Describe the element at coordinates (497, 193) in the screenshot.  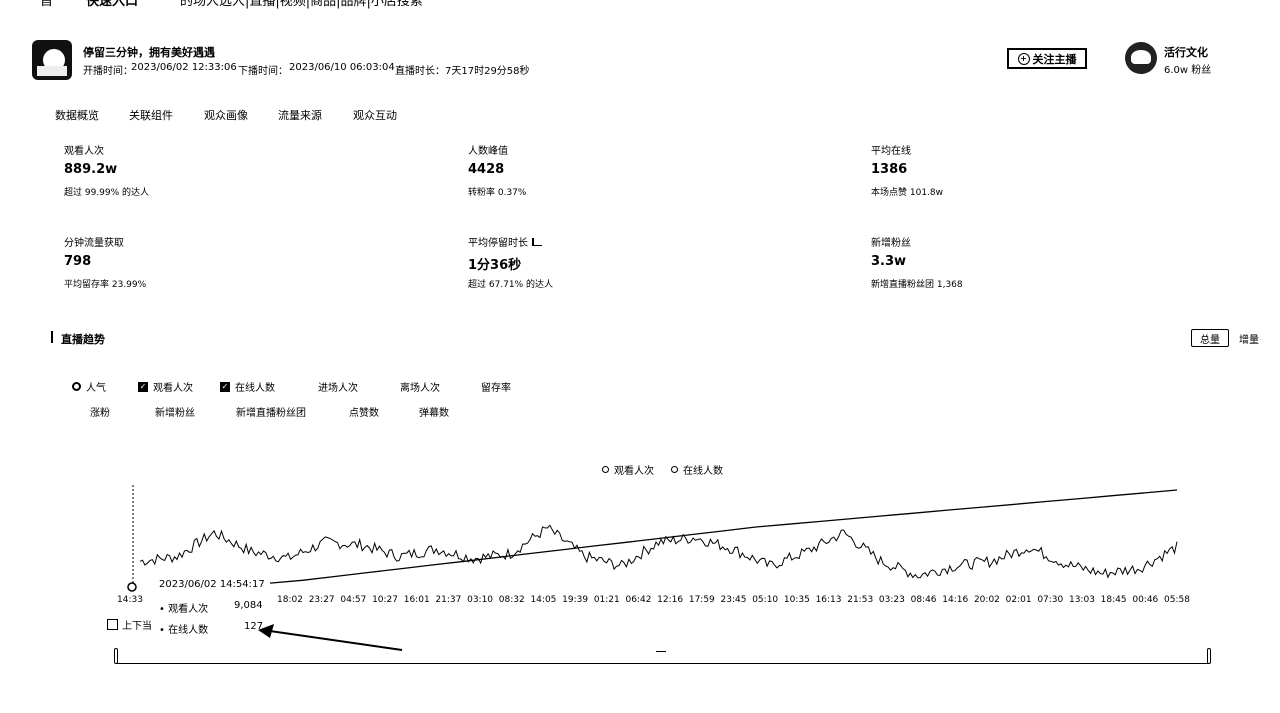
I see `metric-sub-peak: 转粉率 0.37%` at that location.